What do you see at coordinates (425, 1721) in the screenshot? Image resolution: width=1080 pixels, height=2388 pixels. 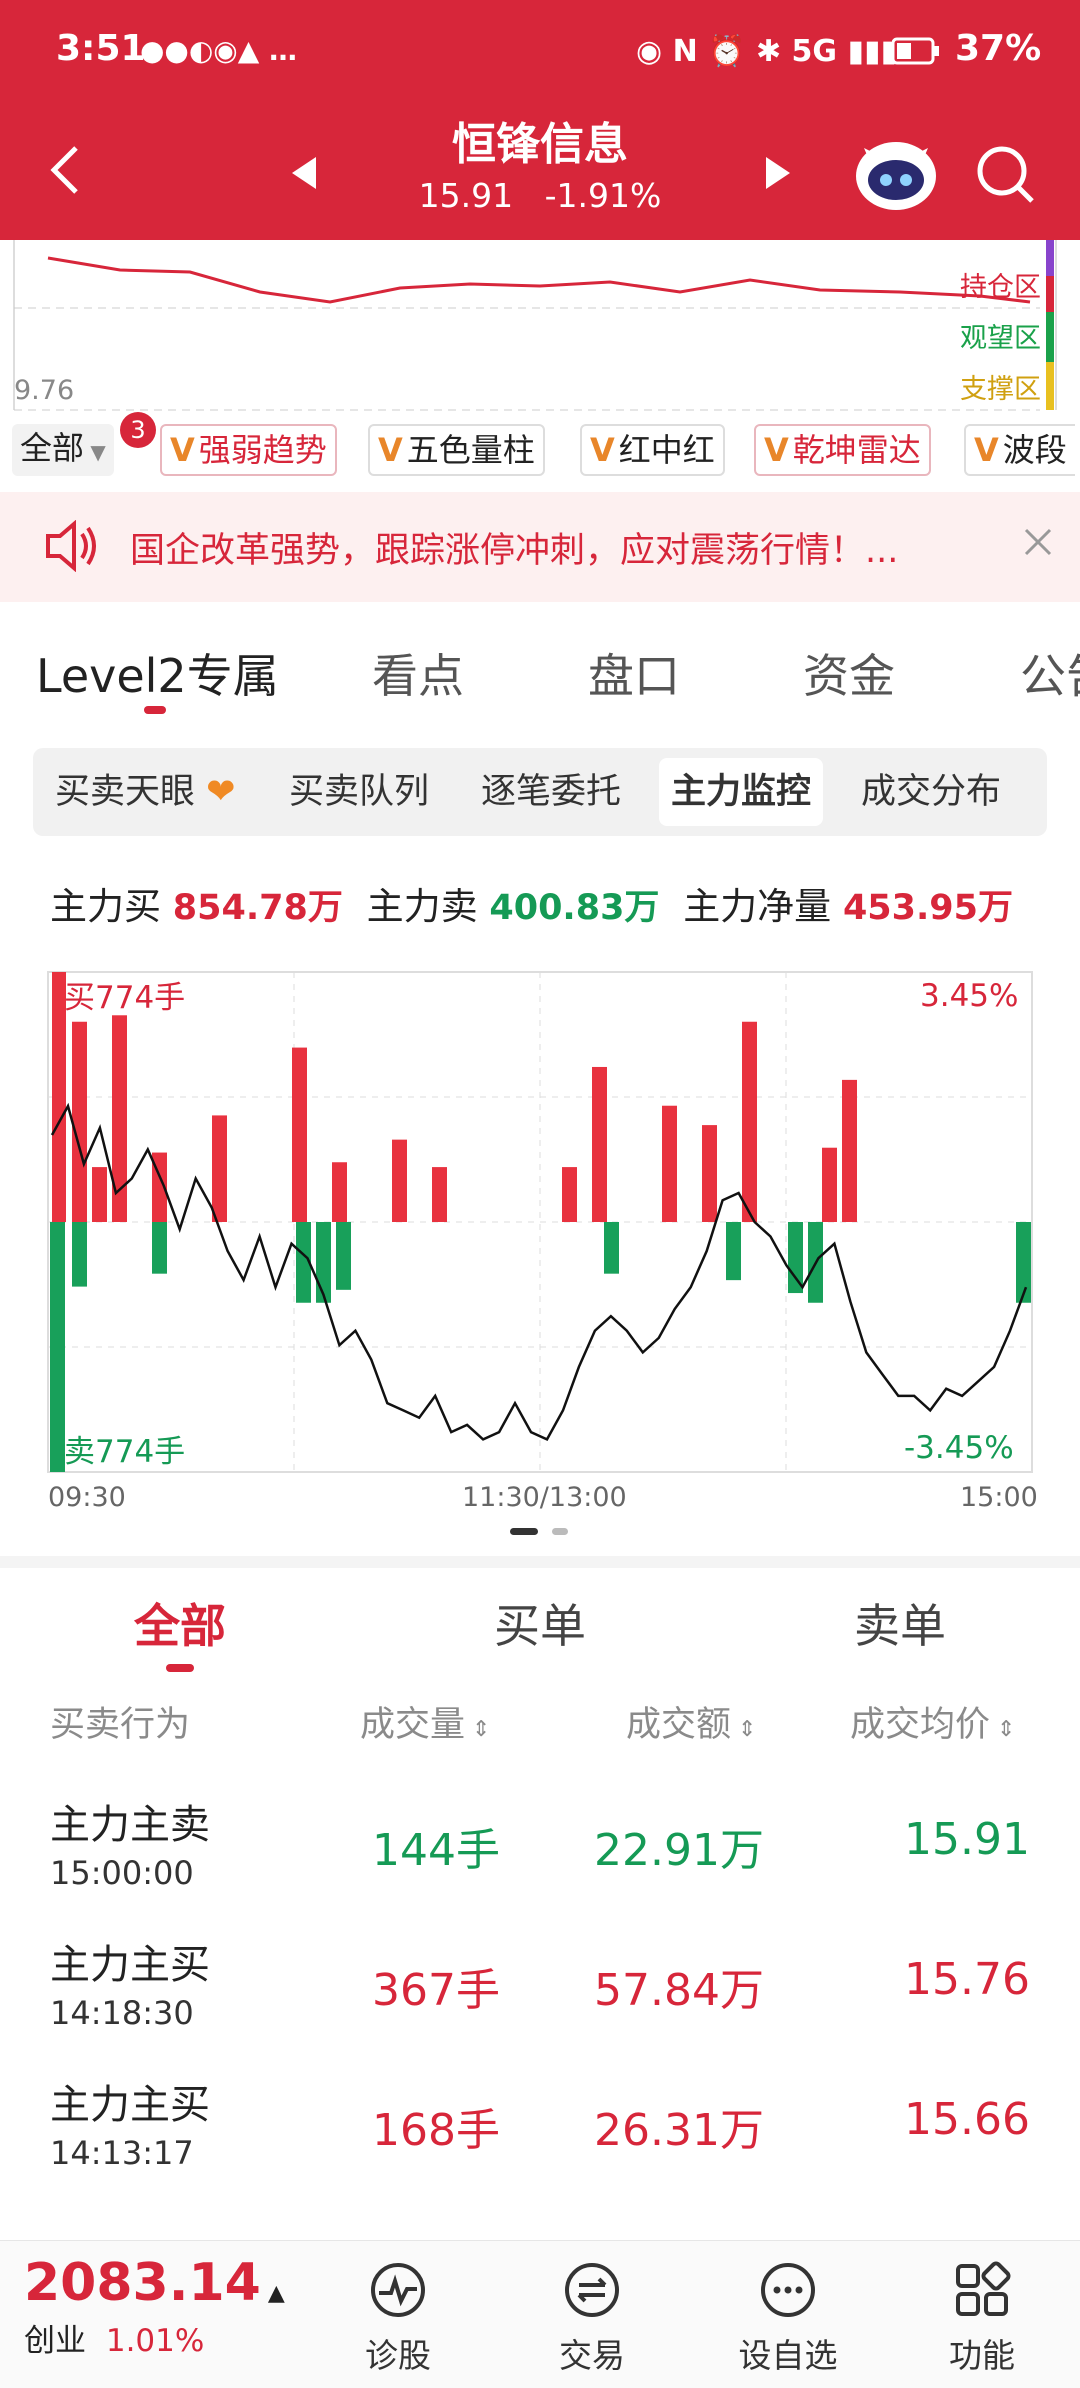 I see `col-volume-sort: 成交量 ⇕` at bounding box center [425, 1721].